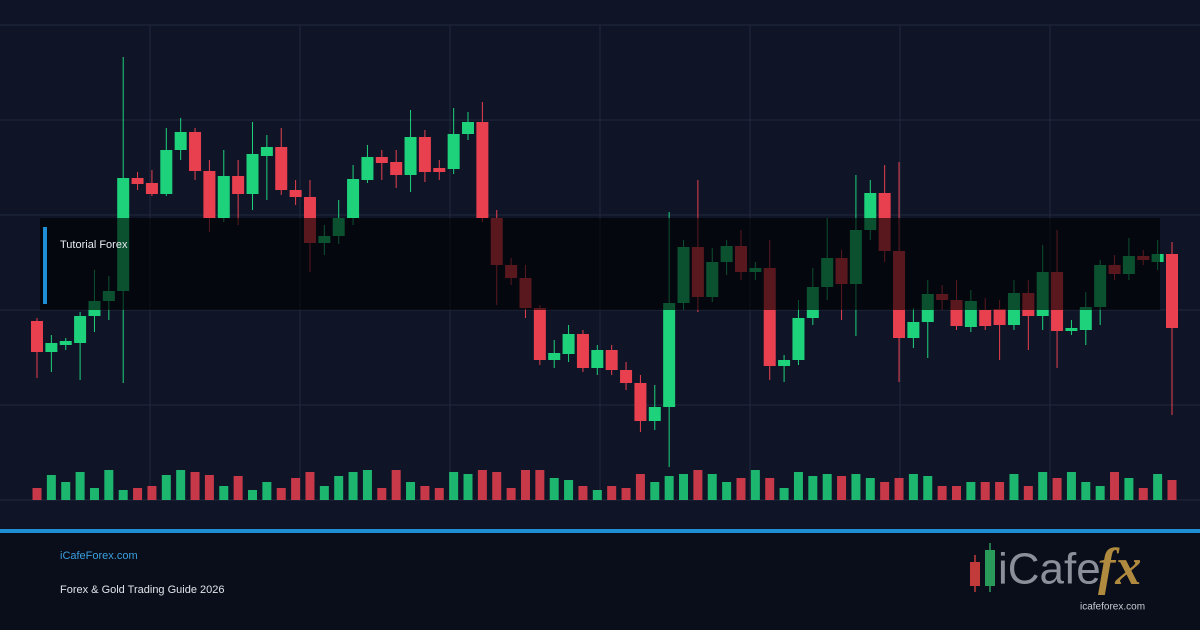 The height and width of the screenshot is (630, 1200). What do you see at coordinates (1112, 607) in the screenshot?
I see `logo-url: icafeforex.com` at bounding box center [1112, 607].